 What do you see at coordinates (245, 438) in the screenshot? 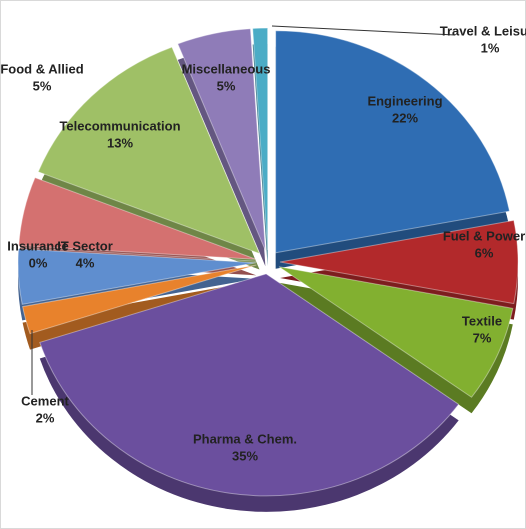
I see `slice-label: Pharma & Chem.` at bounding box center [245, 438].